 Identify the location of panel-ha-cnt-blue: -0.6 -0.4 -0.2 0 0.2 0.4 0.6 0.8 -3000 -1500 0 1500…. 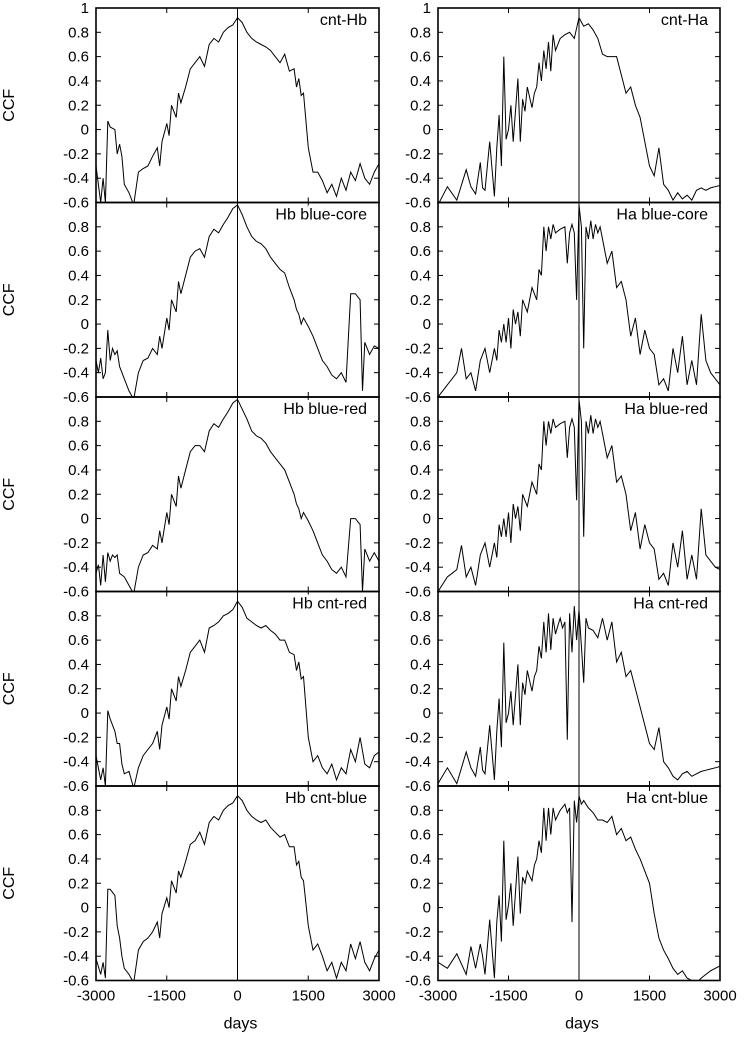
(571, 909).